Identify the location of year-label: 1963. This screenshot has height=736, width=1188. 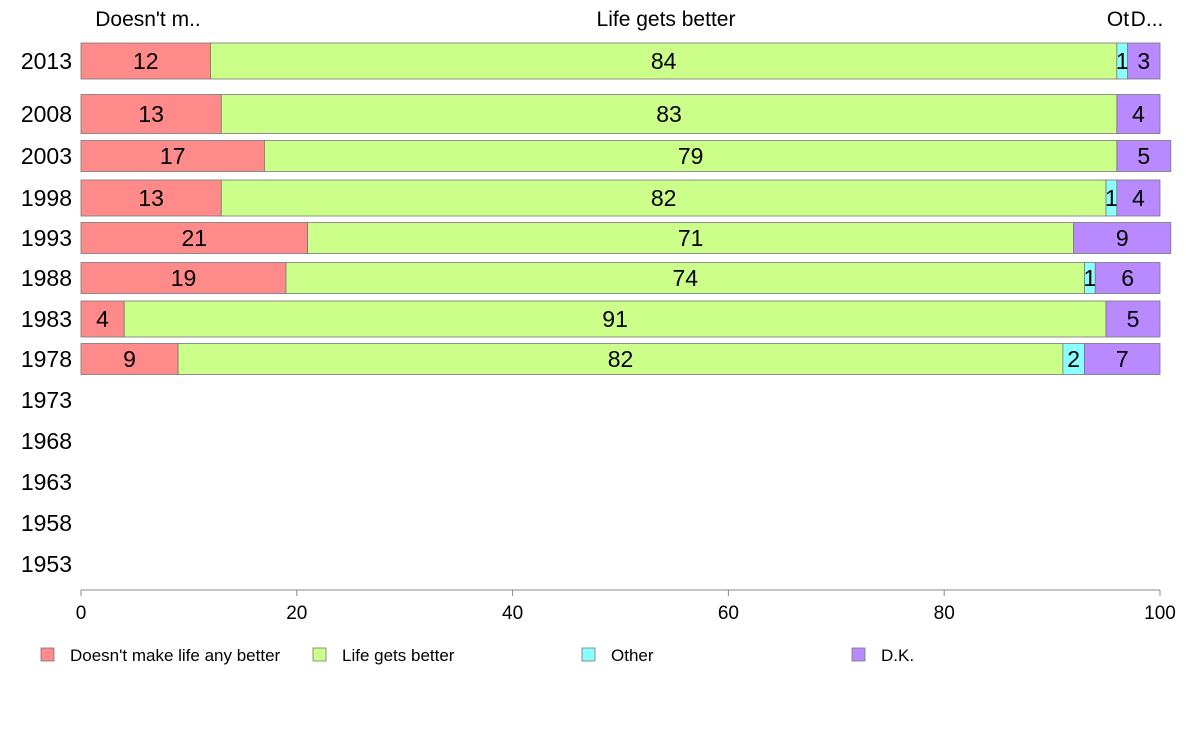
(46, 482).